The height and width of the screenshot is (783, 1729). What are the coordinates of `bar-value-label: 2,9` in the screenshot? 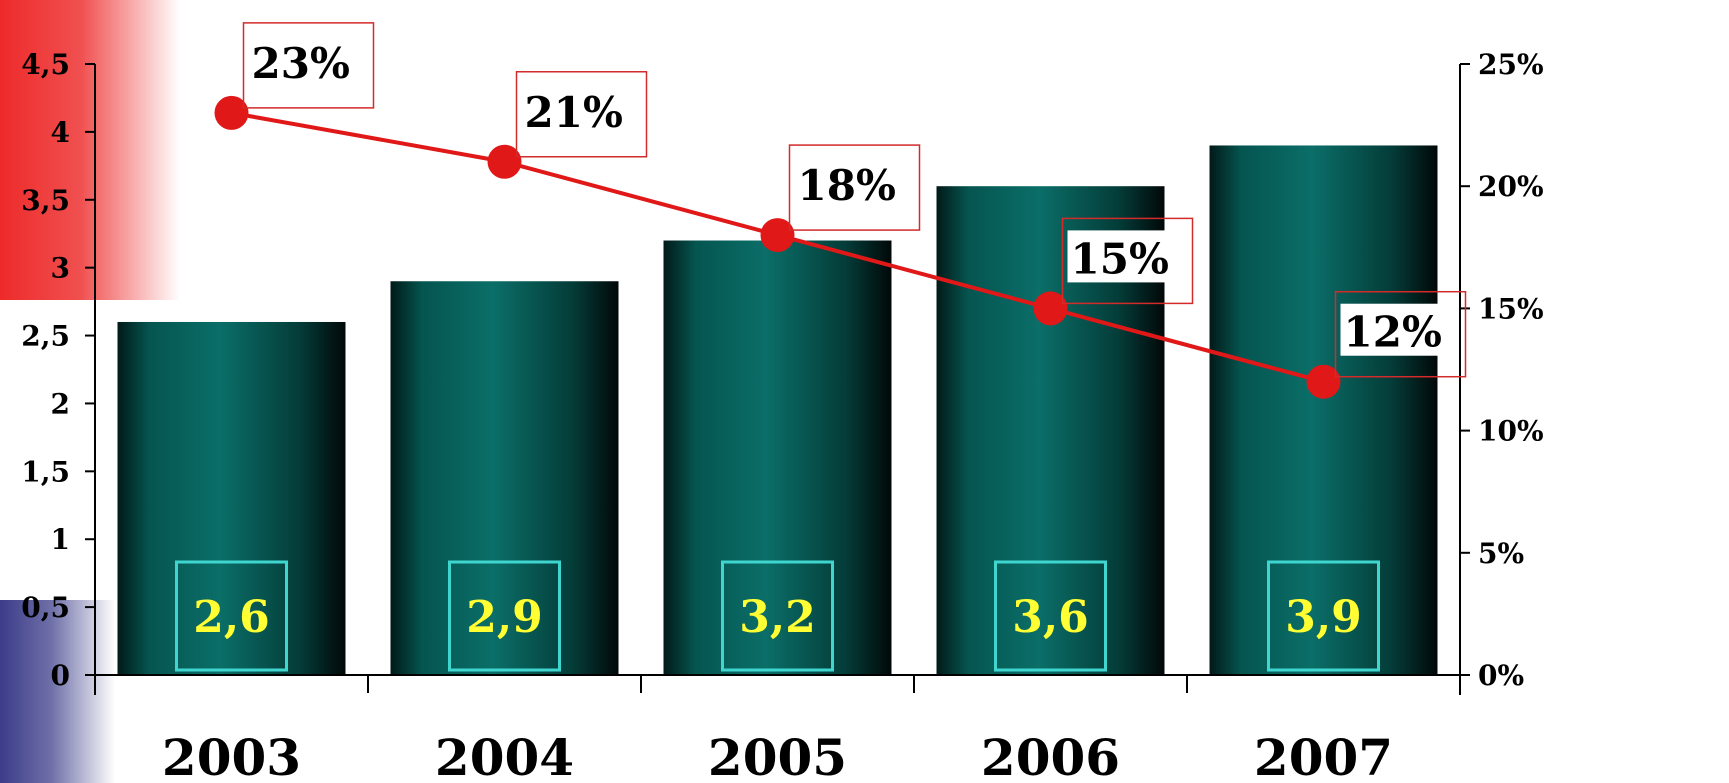 It's located at (504, 617).